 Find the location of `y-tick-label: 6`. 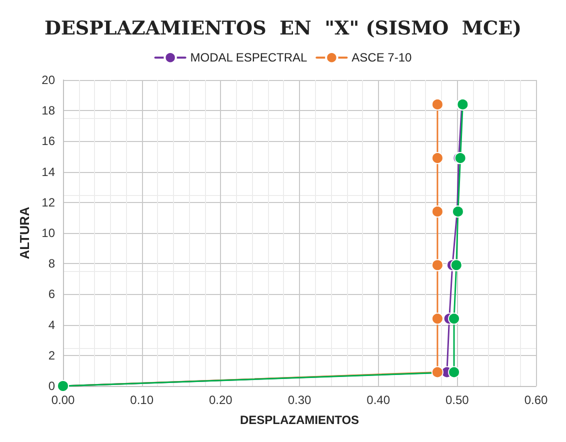

y-tick-label: 6 is located at coordinates (52, 294).